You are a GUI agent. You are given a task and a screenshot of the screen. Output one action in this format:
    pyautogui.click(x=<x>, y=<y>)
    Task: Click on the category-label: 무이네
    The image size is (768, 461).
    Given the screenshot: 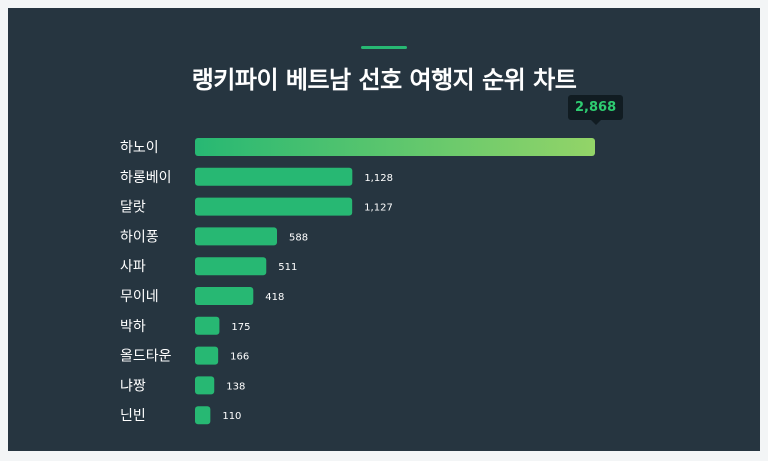 What is the action you would take?
    pyautogui.click(x=139, y=297)
    